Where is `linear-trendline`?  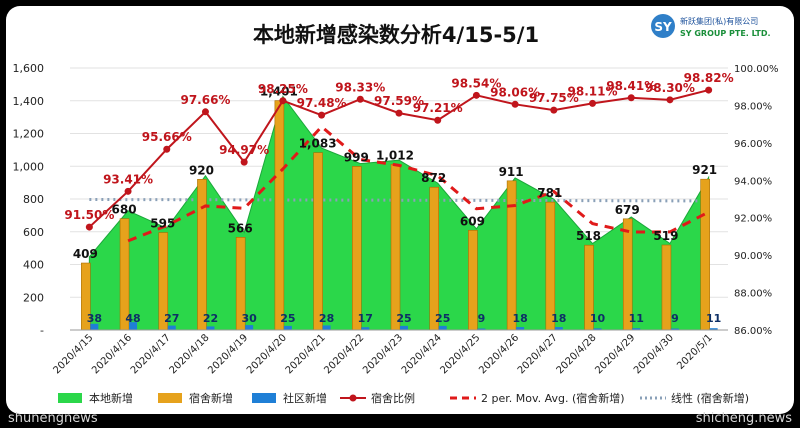
linear-trendline is located at coordinates (399, 200).